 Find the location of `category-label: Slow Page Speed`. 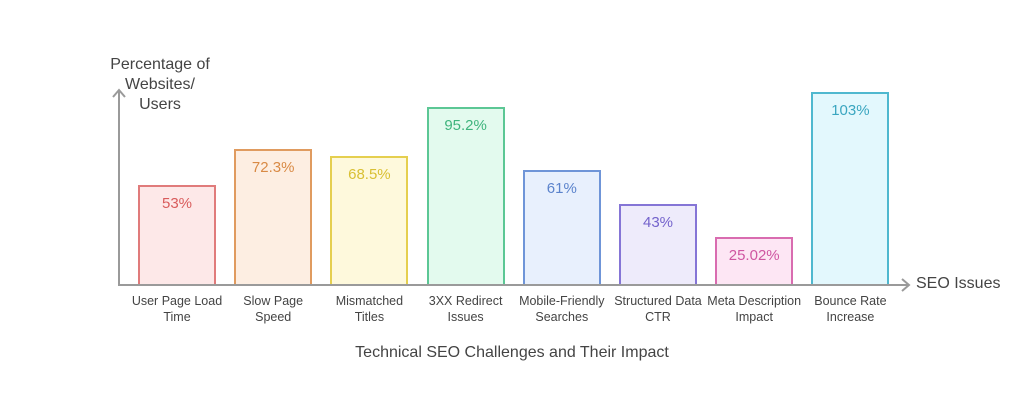

category-label: Slow Page Speed is located at coordinates (273, 309).